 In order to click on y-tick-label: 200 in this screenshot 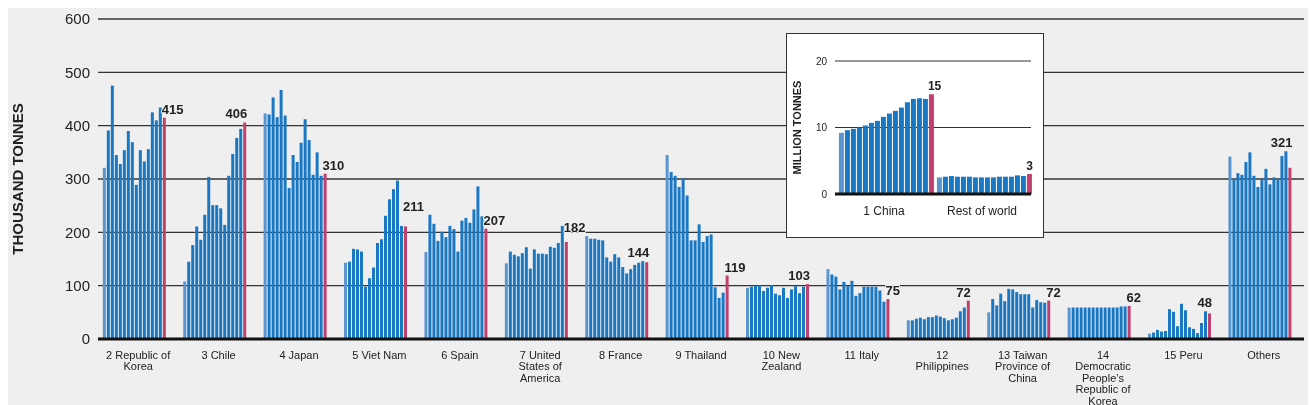, I will do `click(77, 232)`.